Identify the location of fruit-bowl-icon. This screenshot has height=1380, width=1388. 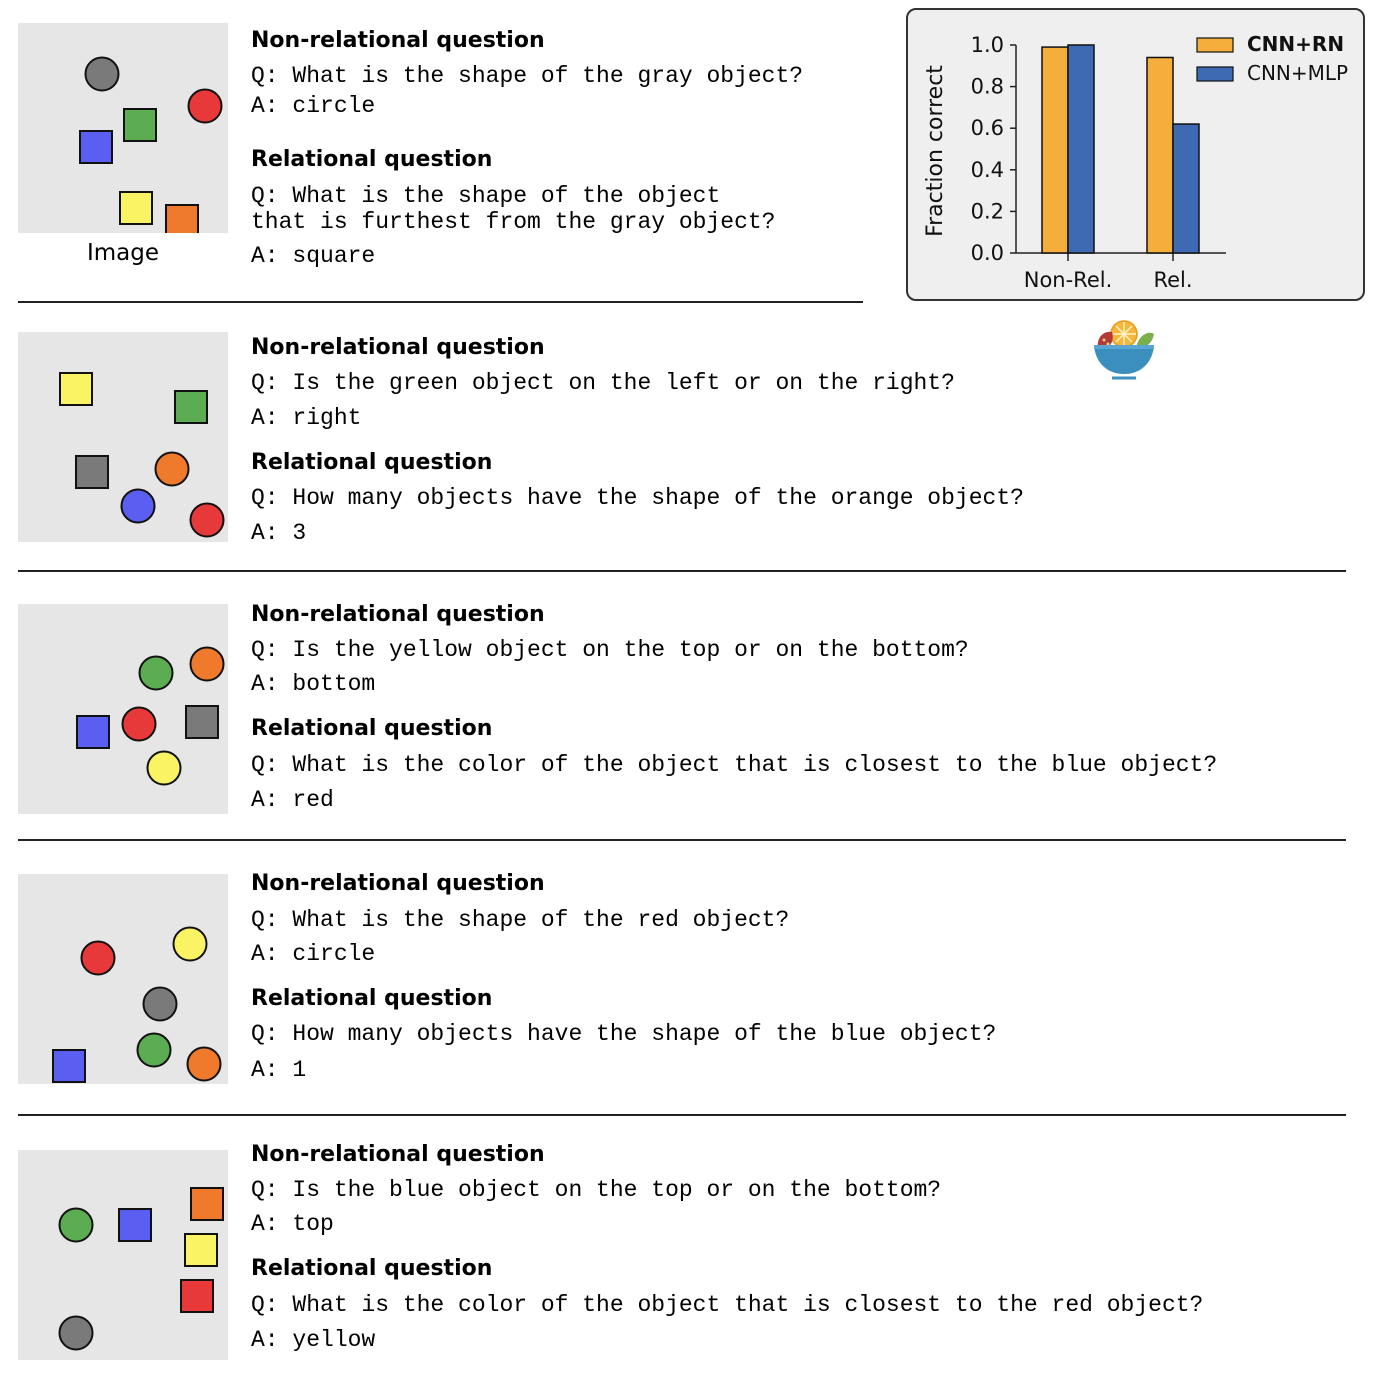
(1124, 350).